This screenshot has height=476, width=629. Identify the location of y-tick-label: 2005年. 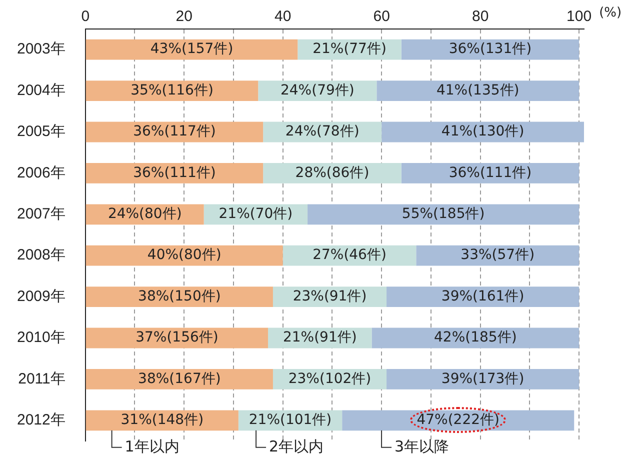
(41, 131).